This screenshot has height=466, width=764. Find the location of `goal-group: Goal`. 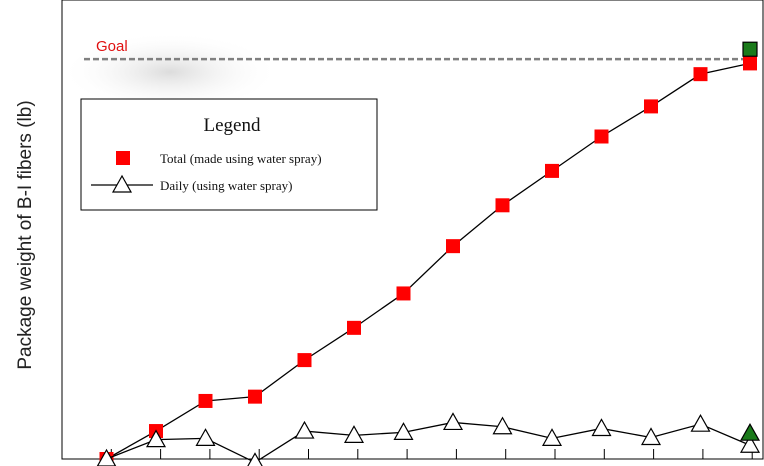

goal-group: Goal is located at coordinates (418, 49).